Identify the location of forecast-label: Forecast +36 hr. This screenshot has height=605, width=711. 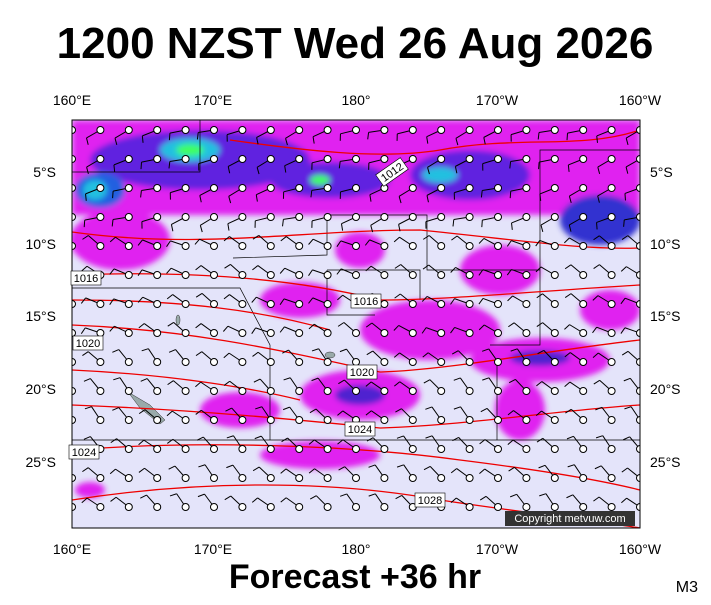
(355, 577).